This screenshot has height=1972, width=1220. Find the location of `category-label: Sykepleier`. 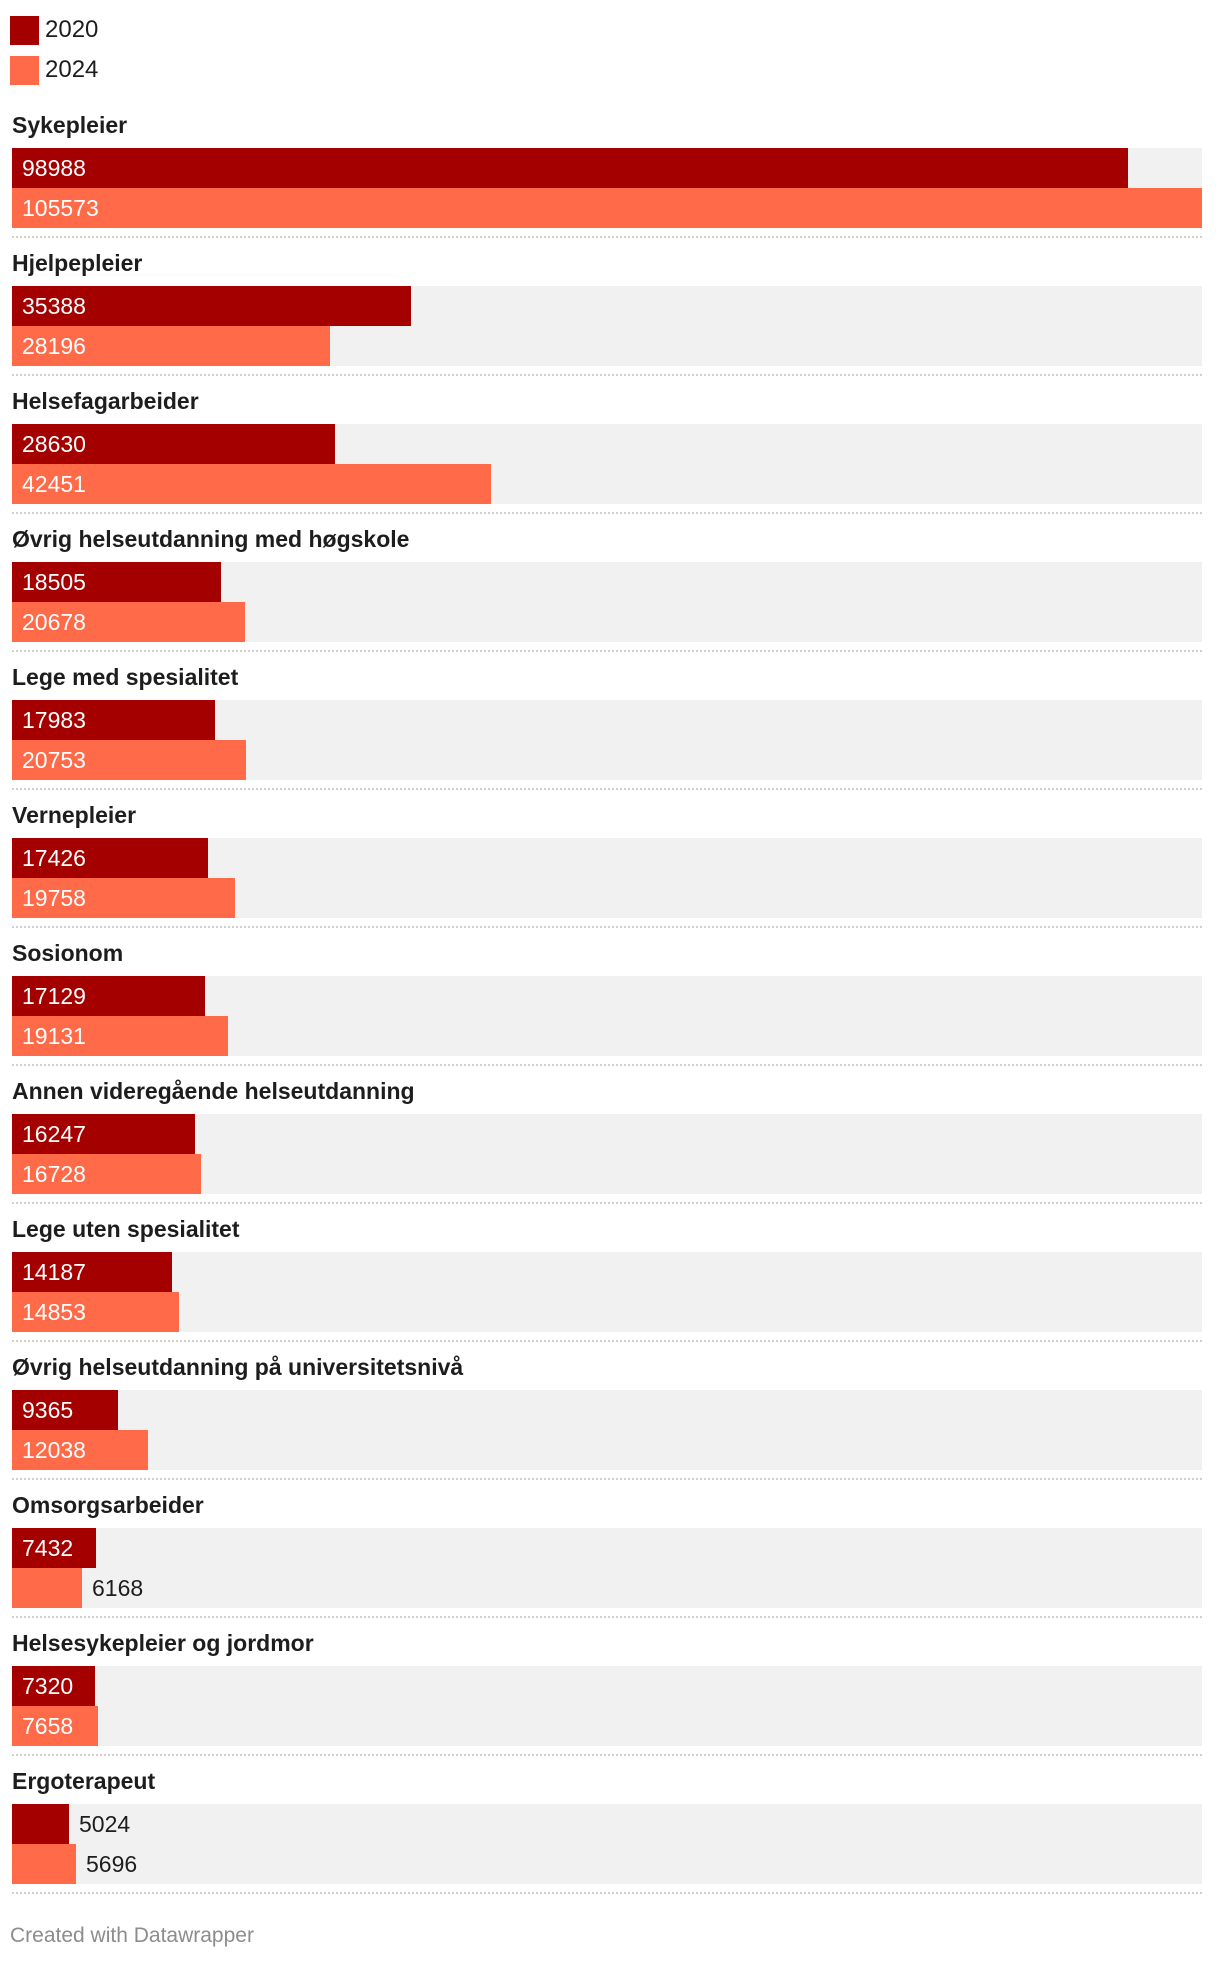

category-label: Sykepleier is located at coordinates (70, 125).